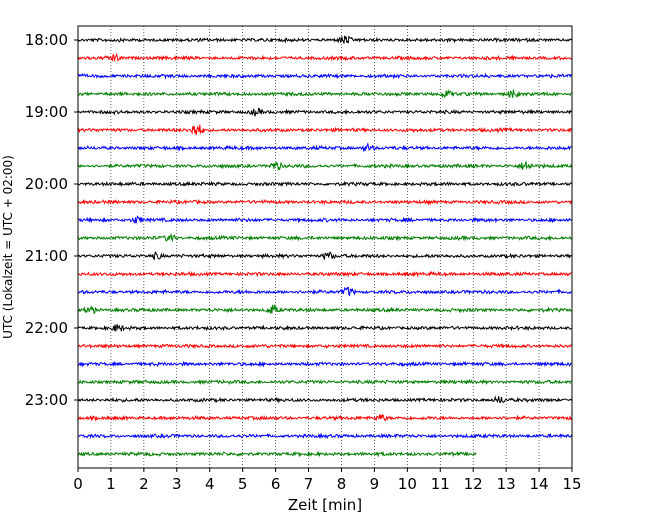  I want to click on trace-1930, so click(324, 147).